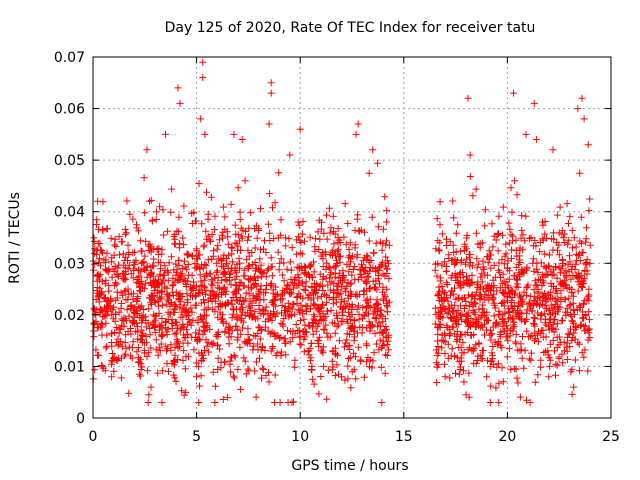 The width and height of the screenshot is (640, 480). What do you see at coordinates (69, 161) in the screenshot?
I see `y-tick-label: 0.05` at bounding box center [69, 161].